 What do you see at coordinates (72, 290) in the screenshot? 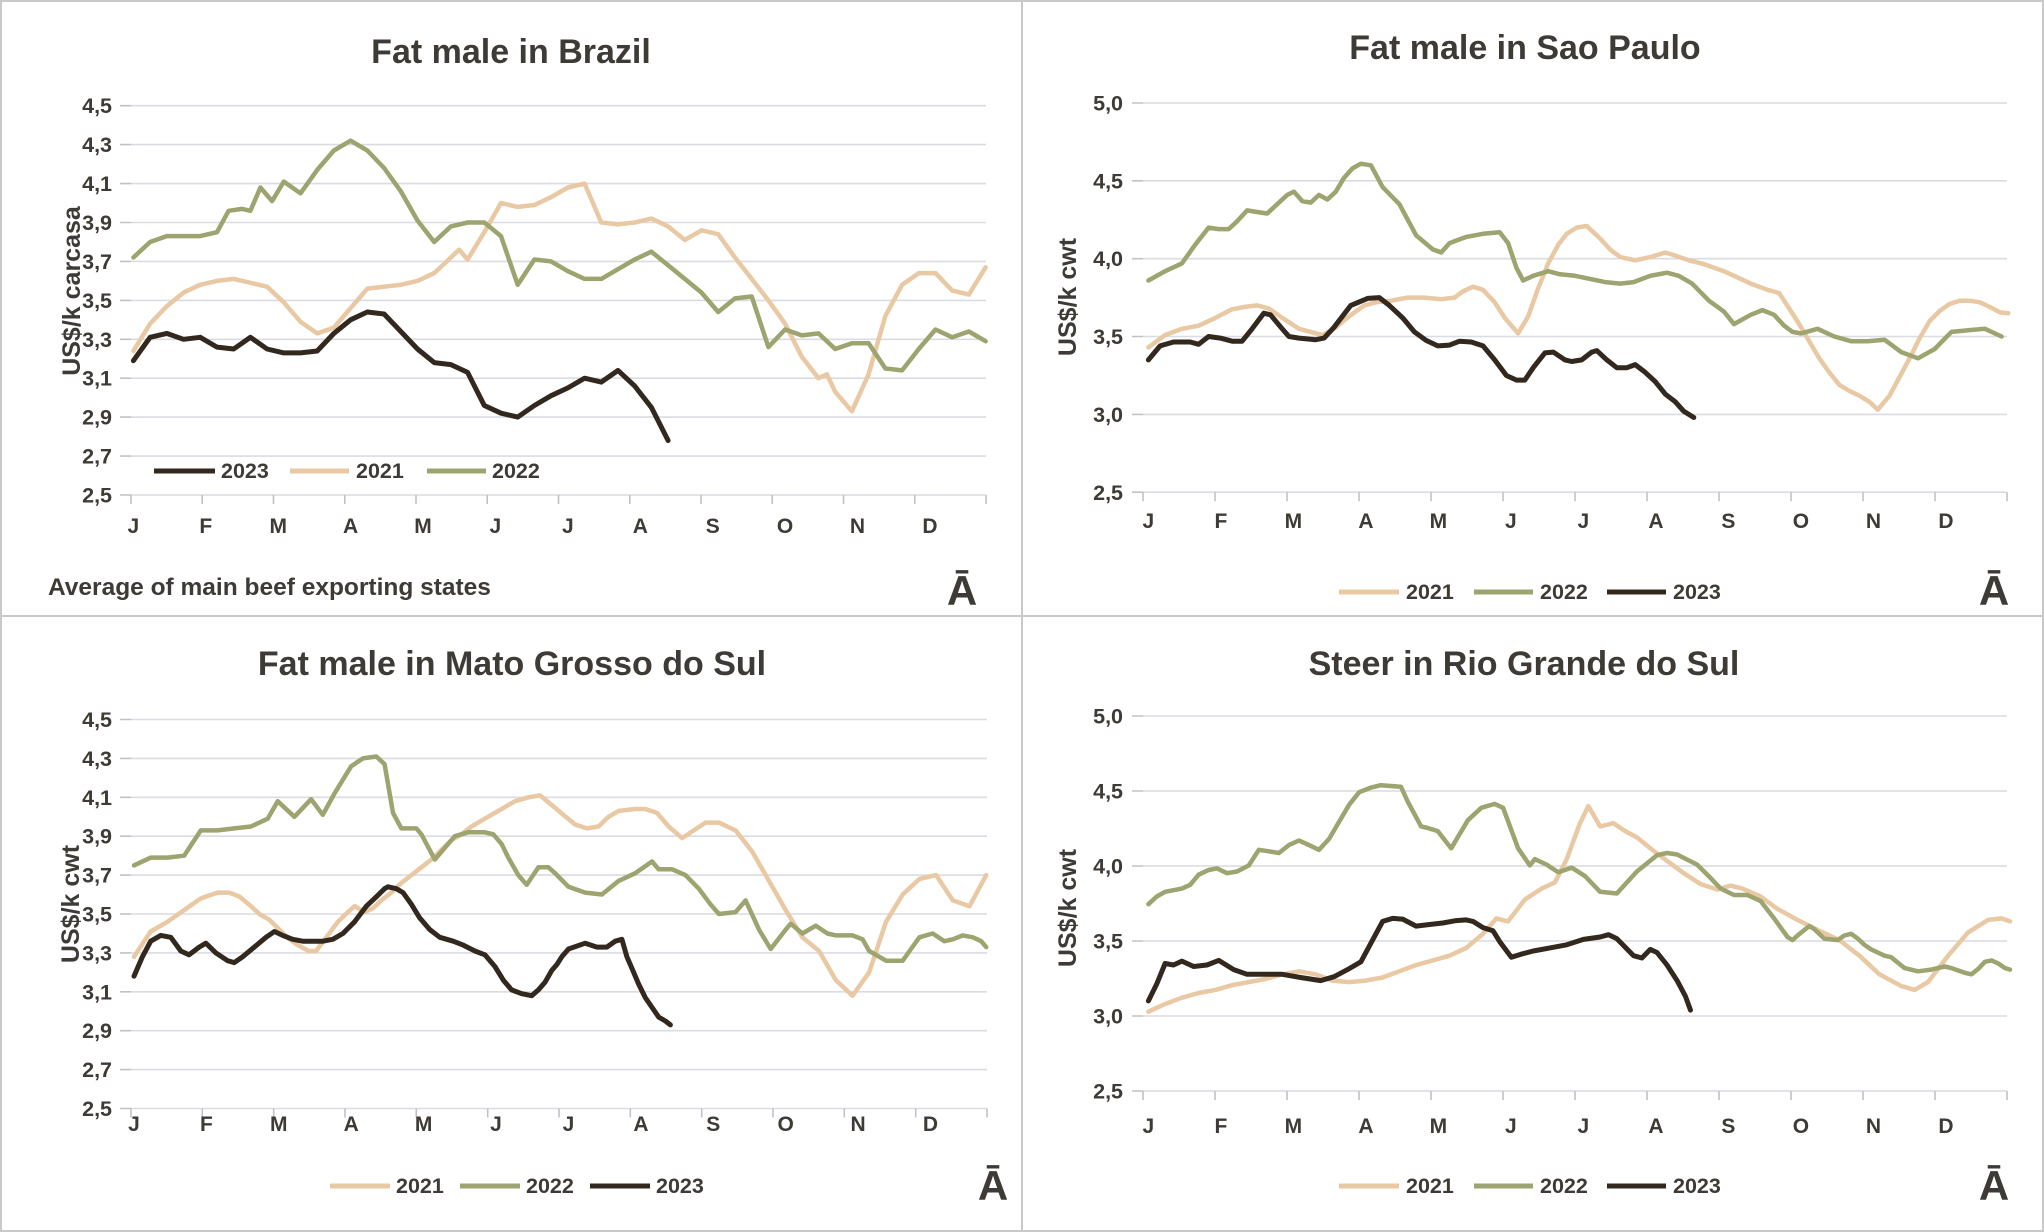
I see `svg-text: US$/k carcasa` at bounding box center [72, 290].